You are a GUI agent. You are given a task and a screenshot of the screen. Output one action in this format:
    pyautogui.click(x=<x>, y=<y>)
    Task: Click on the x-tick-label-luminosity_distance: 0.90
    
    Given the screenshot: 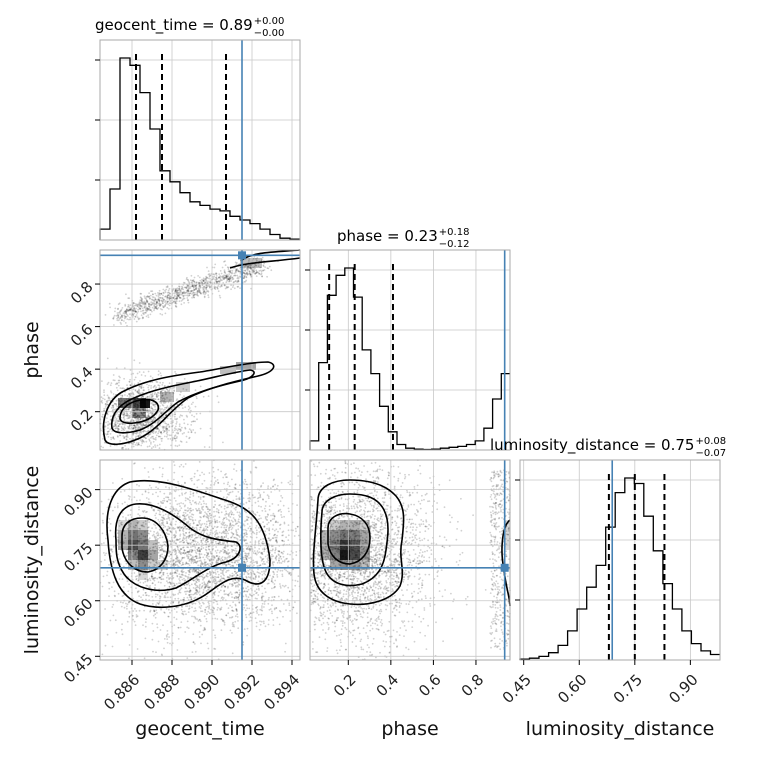 What is the action you would take?
    pyautogui.click(x=683, y=689)
    